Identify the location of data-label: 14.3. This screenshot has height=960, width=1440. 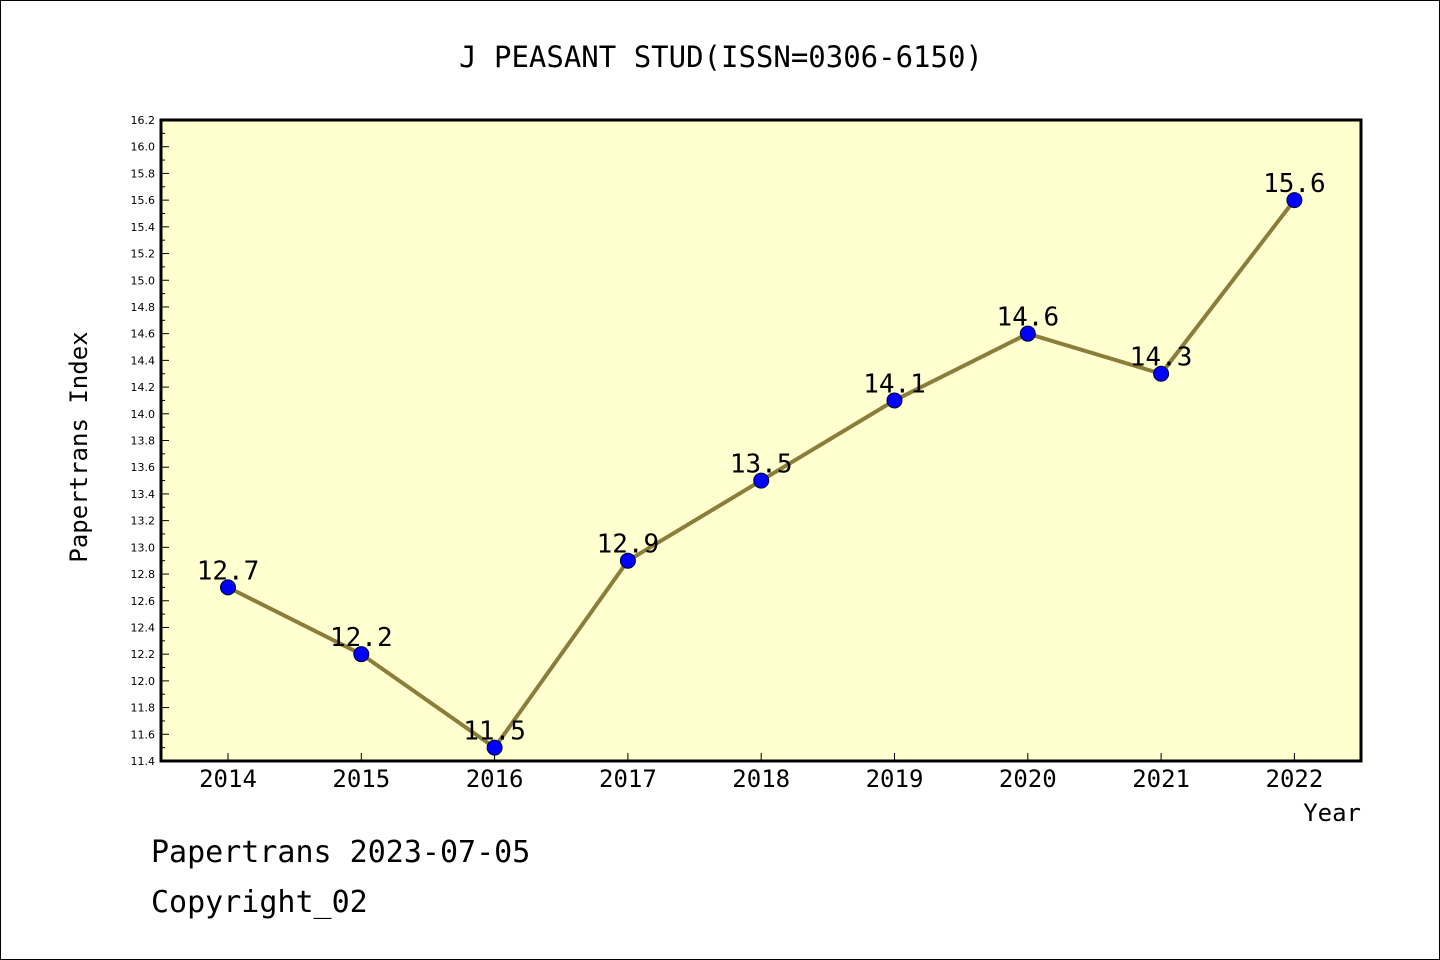
(1161, 358).